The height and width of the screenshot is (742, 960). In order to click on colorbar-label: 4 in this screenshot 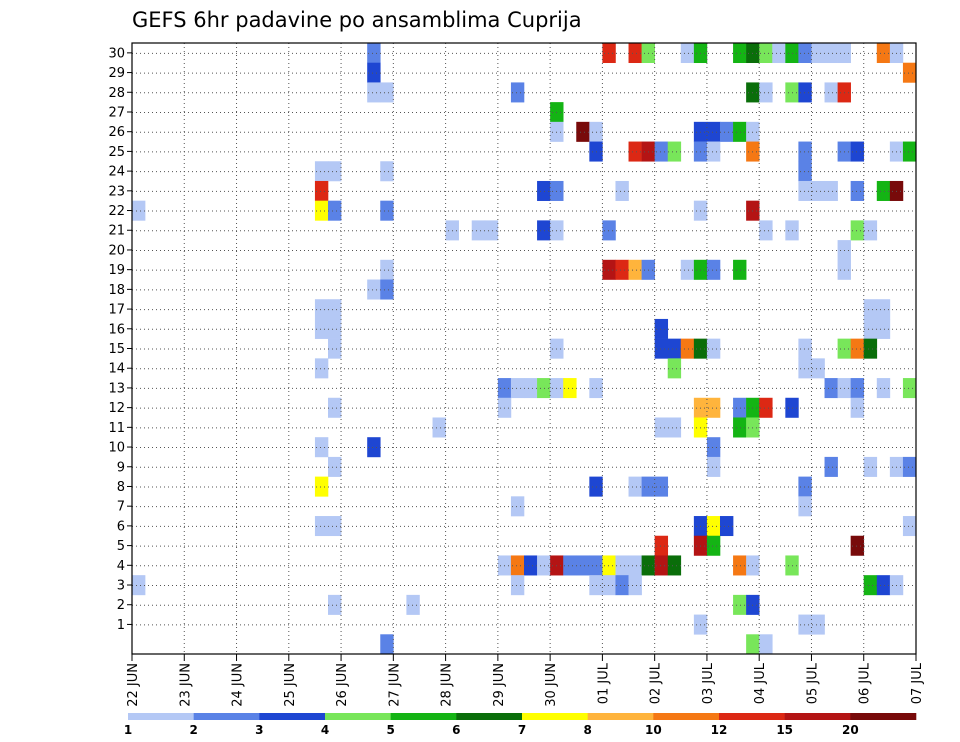, I will do `click(325, 730)`.